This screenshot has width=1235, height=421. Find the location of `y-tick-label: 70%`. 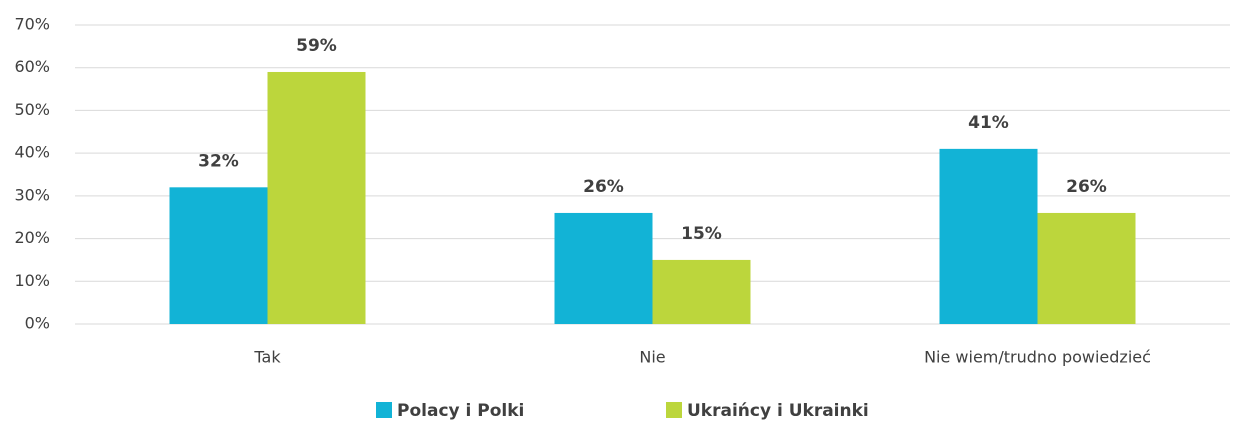

y-tick-label: 70% is located at coordinates (32, 24).